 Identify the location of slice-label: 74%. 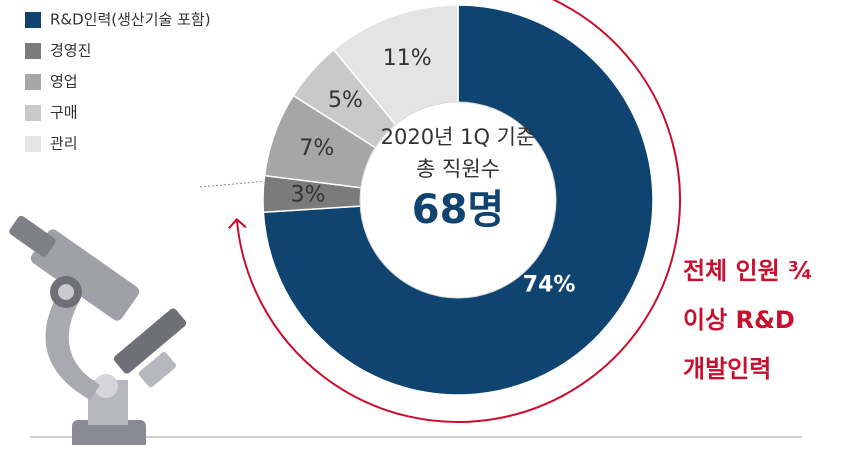
(549, 285).